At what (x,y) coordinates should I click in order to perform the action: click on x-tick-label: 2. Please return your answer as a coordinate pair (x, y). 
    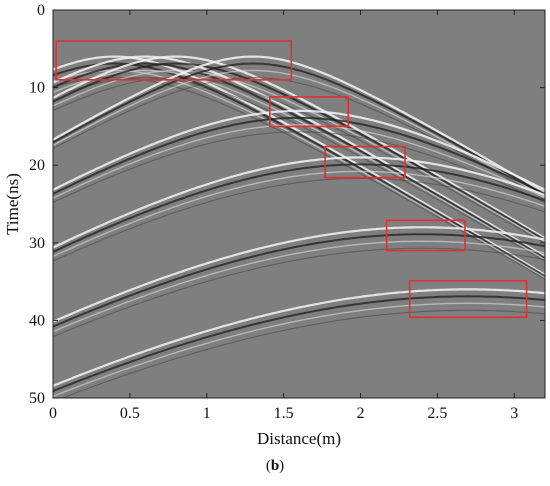
    Looking at the image, I should click on (361, 413).